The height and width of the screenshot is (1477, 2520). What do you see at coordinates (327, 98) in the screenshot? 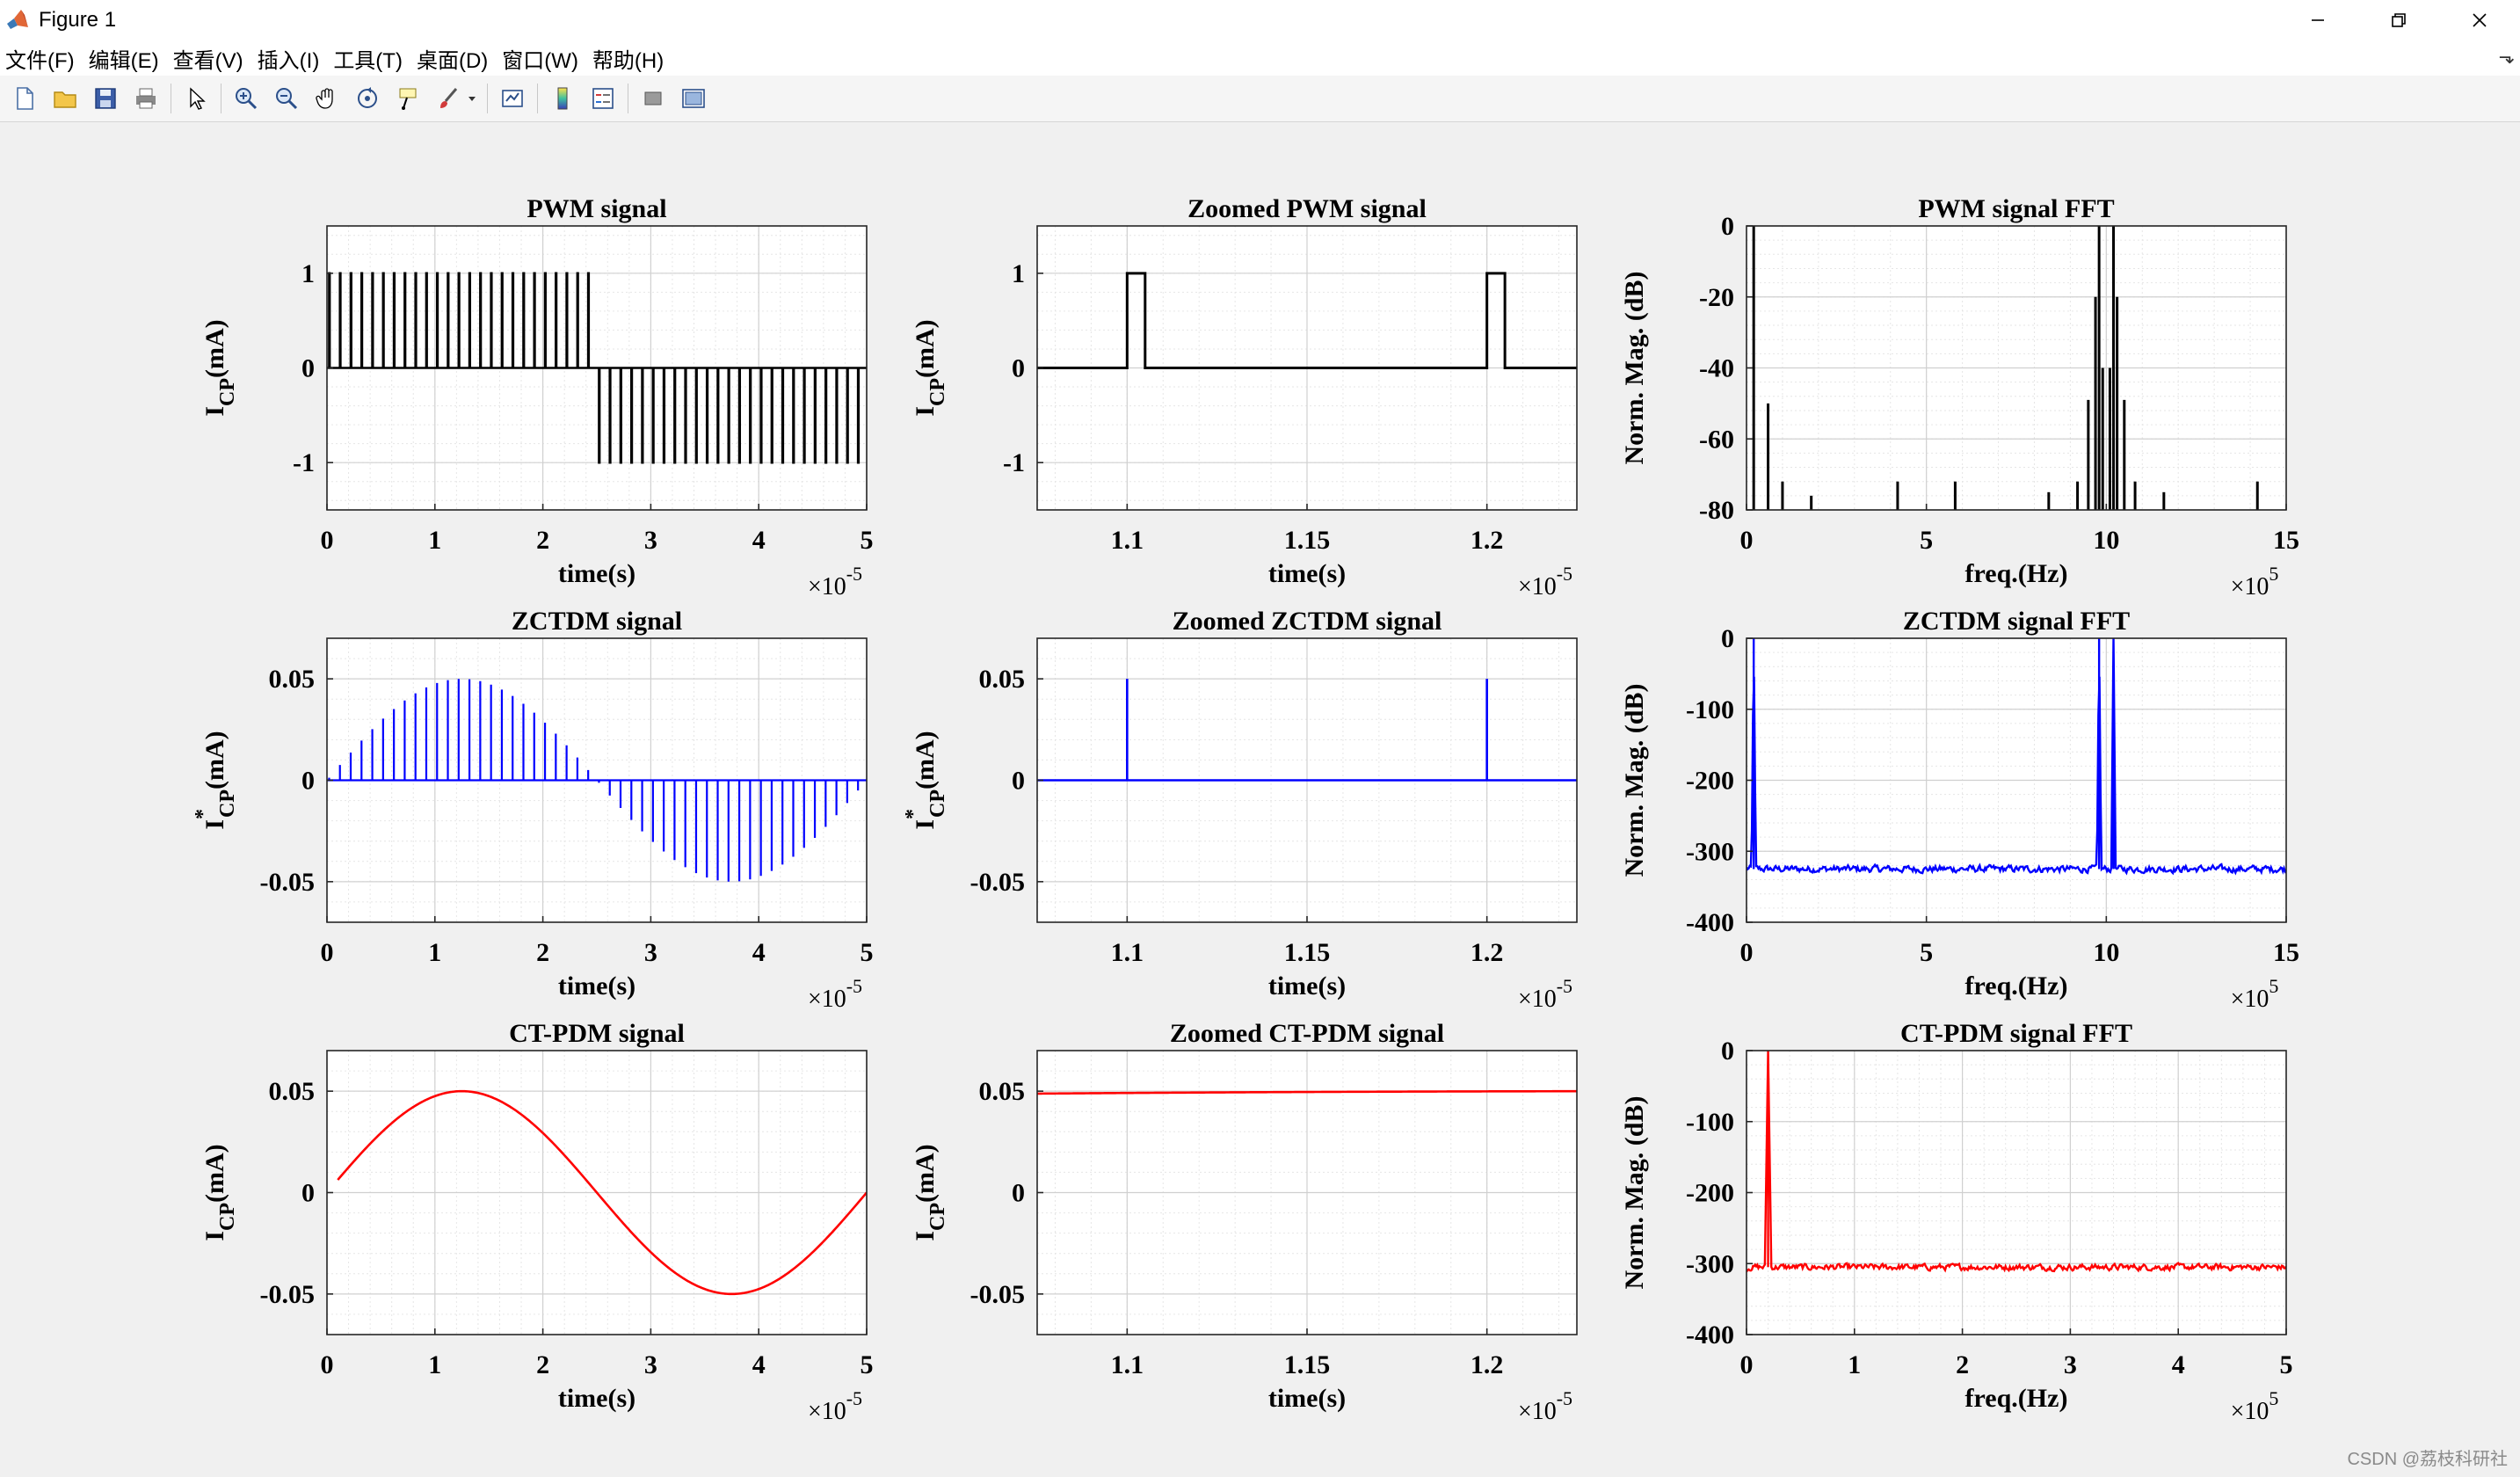
I see `pan-button` at bounding box center [327, 98].